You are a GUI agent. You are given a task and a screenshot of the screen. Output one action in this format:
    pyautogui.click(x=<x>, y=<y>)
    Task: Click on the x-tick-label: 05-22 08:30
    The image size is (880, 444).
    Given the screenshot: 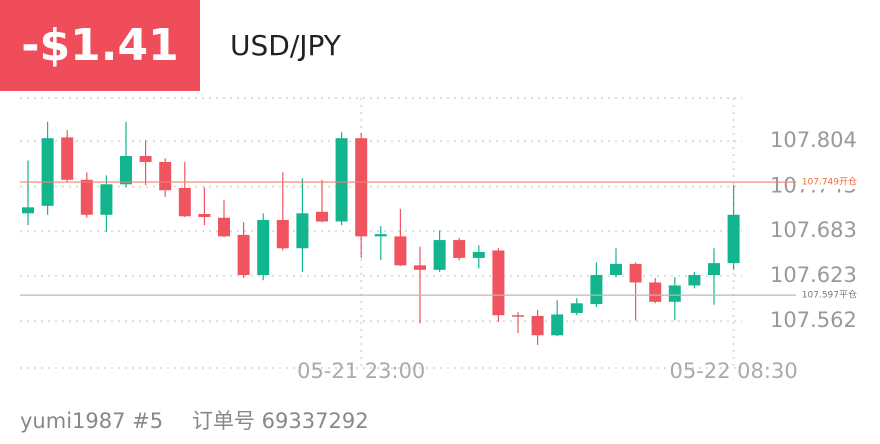 What is the action you would take?
    pyautogui.click(x=733, y=371)
    